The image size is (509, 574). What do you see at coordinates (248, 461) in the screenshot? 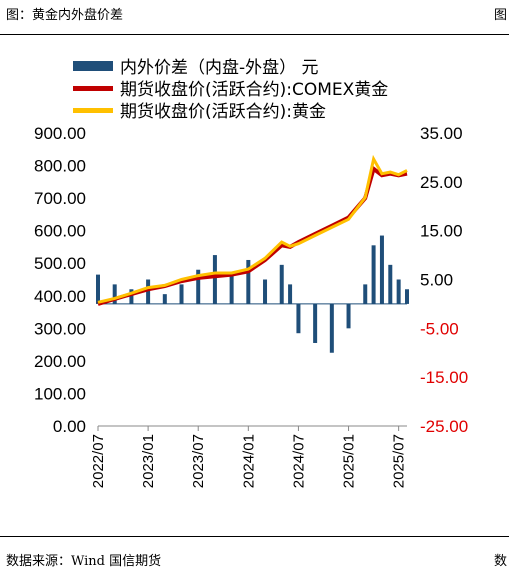
I see `x-tick-label: 2024/01` at bounding box center [248, 461].